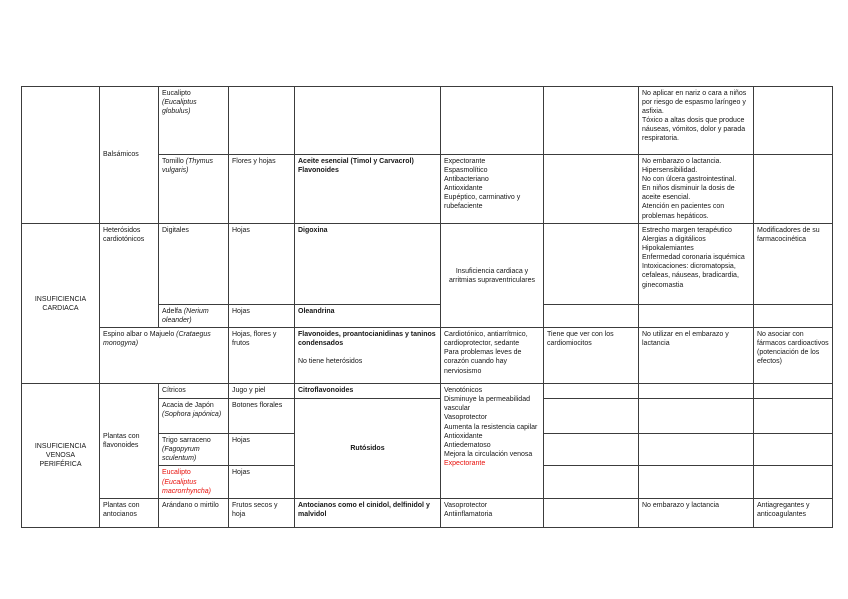 The height and width of the screenshot is (599, 848). I want to click on cell-plant-group: Plantas con antocianos, so click(129, 512).